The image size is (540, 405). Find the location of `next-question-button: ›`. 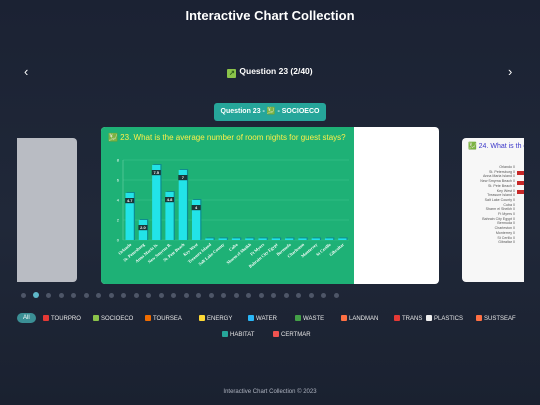

next-question-button: › is located at coordinates (510, 71).